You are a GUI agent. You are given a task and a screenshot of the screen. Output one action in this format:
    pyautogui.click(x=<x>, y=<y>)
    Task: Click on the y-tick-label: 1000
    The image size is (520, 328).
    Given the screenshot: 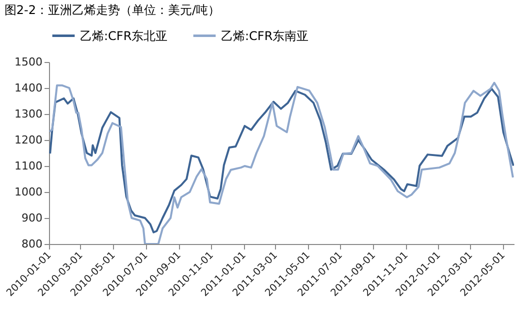 What is the action you would take?
    pyautogui.click(x=28, y=192)
    